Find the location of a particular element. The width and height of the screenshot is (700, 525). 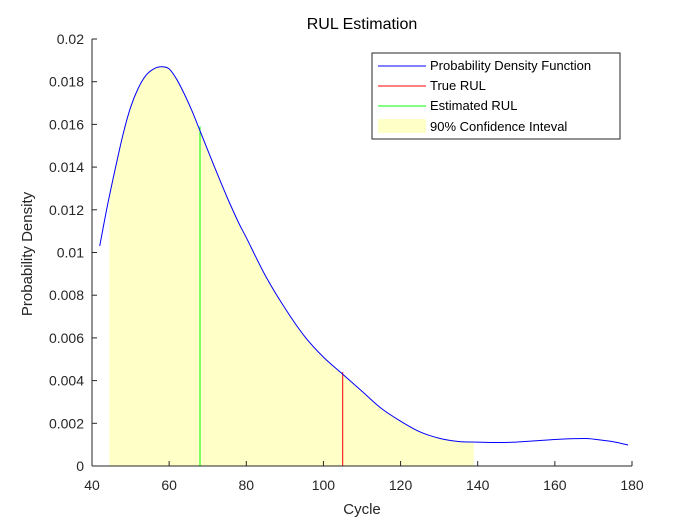

legend-confidence-swatch is located at coordinates (402, 126).